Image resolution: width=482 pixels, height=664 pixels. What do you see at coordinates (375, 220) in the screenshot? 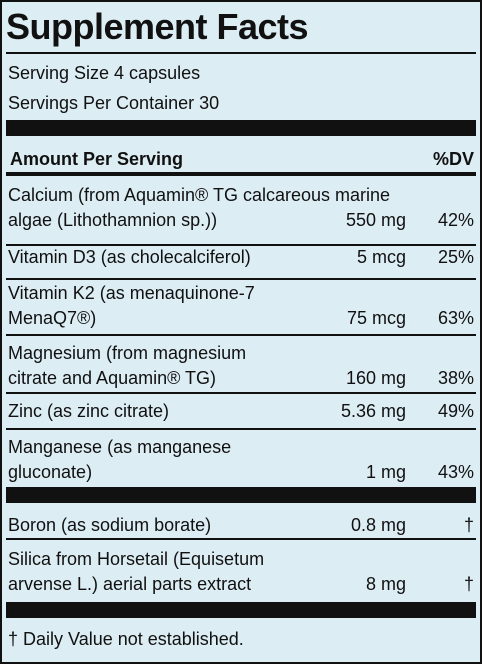
I see `amount: 550 mg` at bounding box center [375, 220].